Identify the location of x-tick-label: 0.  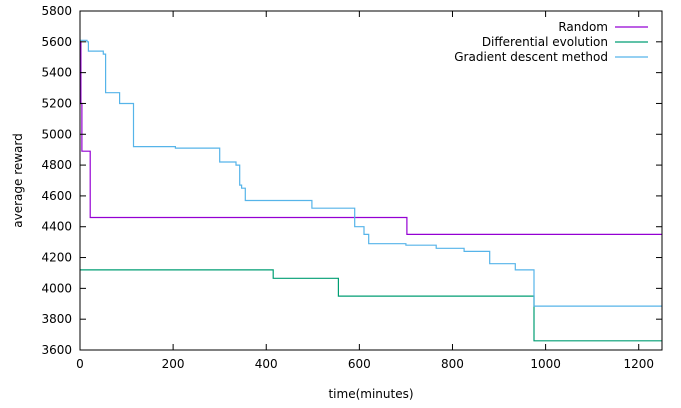
(80, 364).